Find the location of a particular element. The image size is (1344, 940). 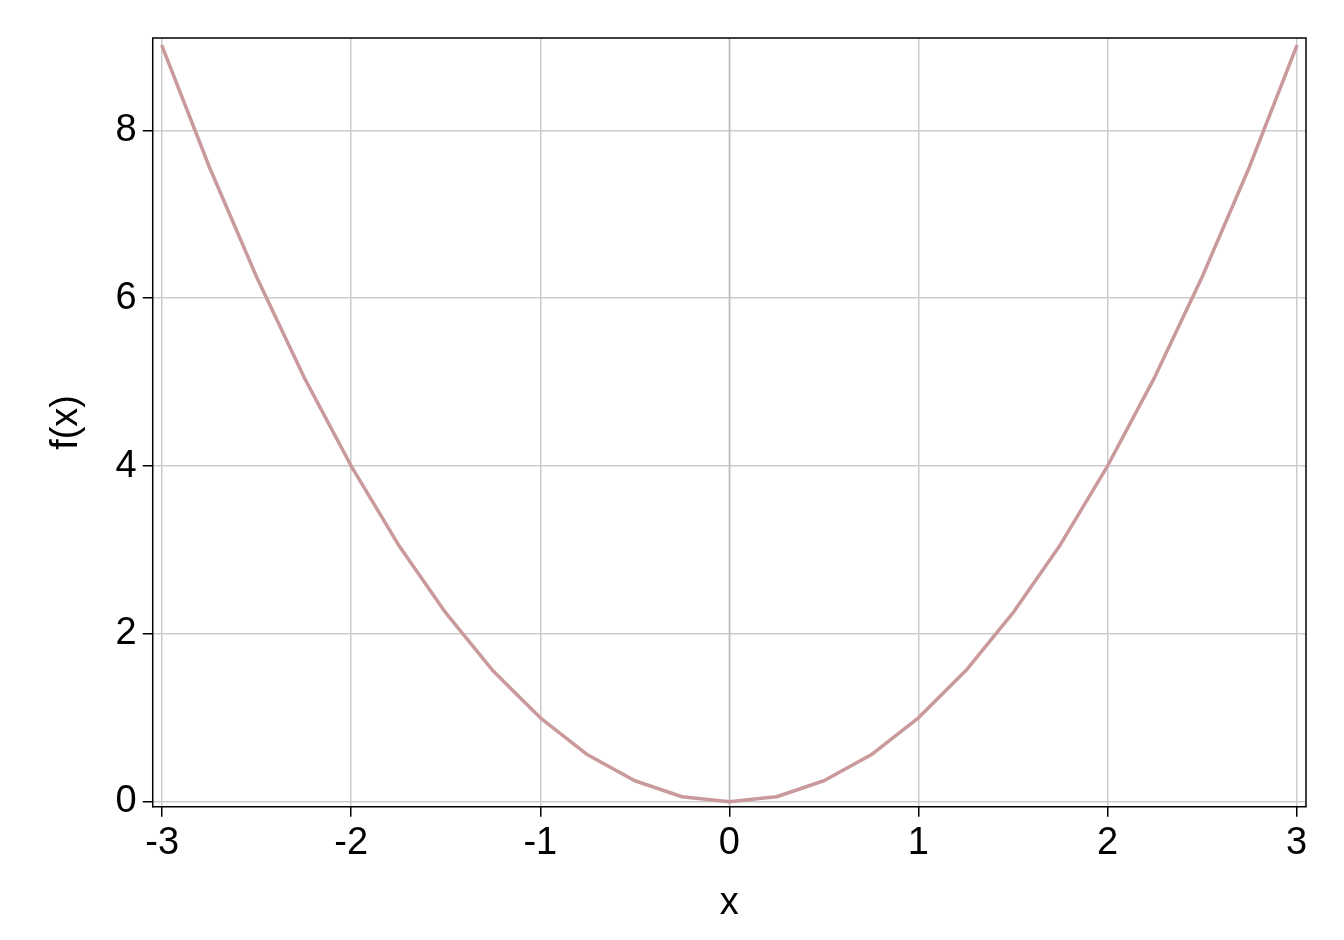

y-tick-label: 8 is located at coordinates (126, 127).